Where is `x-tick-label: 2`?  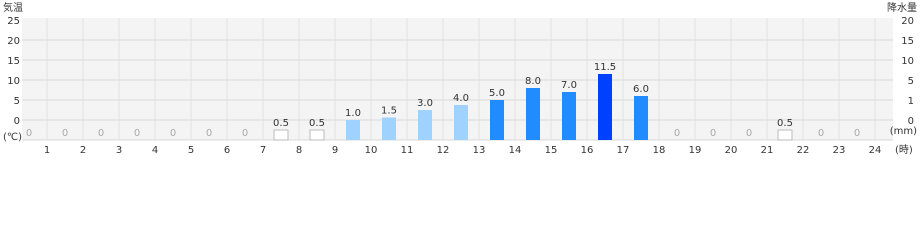 x-tick-label: 2 is located at coordinates (83, 150).